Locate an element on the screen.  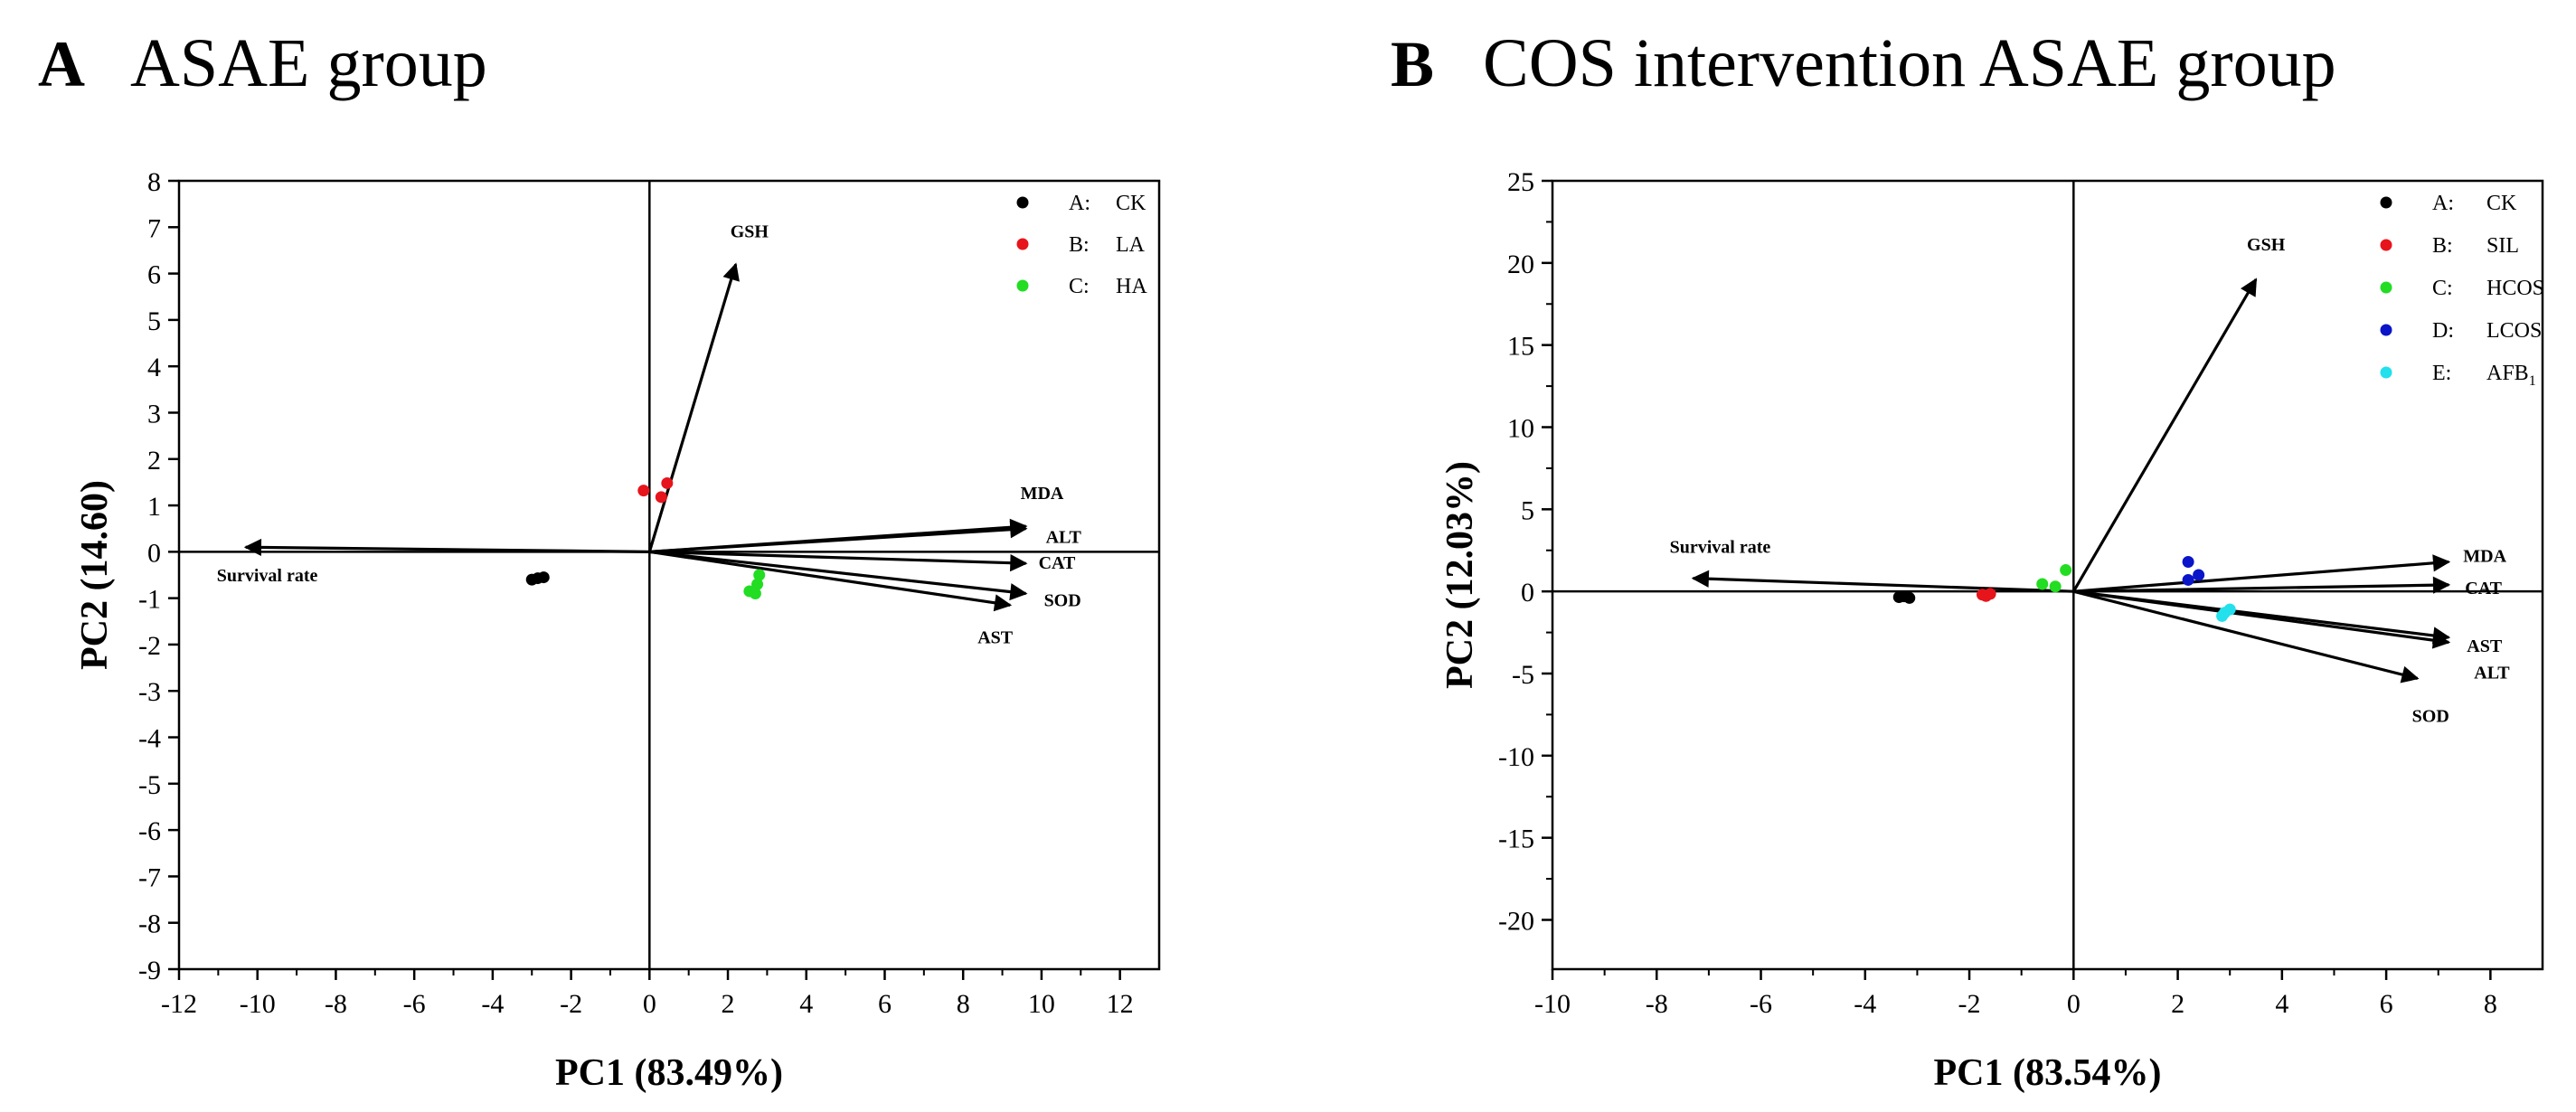
legend-label: HA is located at coordinates (1131, 286).